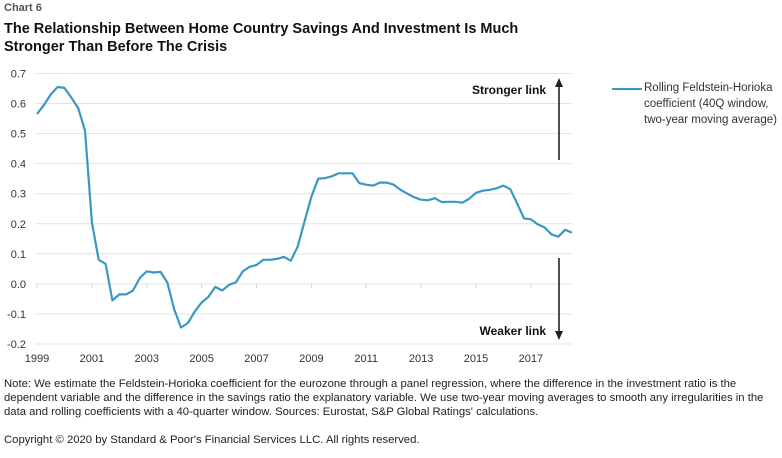 The height and width of the screenshot is (458, 782). Describe the element at coordinates (18, 195) in the screenshot. I see `y-tick-label: 0.3` at that location.